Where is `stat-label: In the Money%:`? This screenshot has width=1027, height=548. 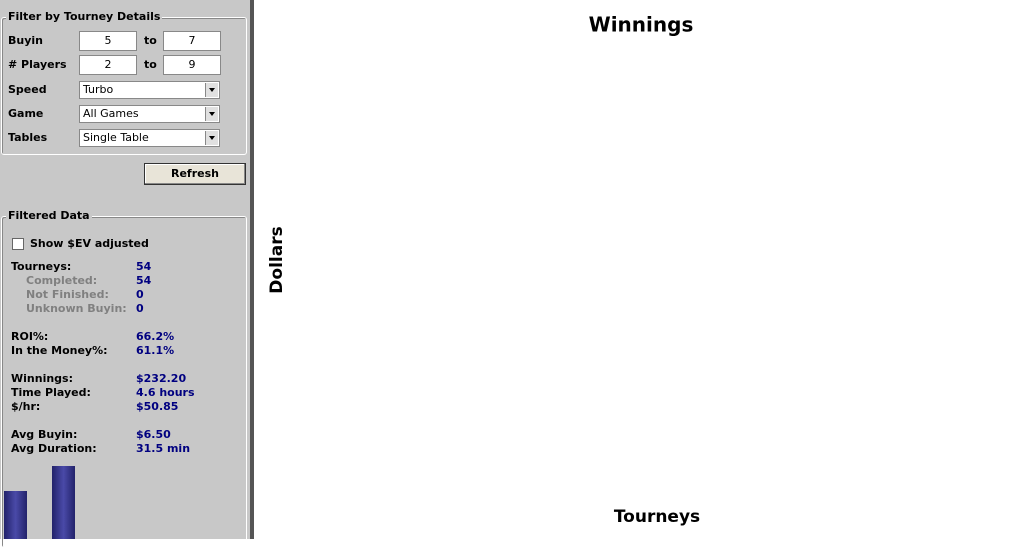
stat-label: In the Money%: is located at coordinates (59, 350).